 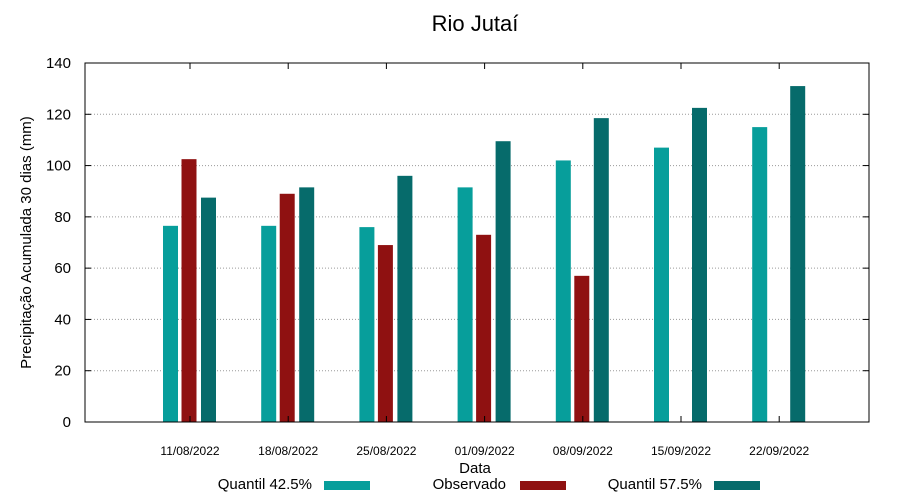 What do you see at coordinates (386, 451) in the screenshot?
I see `x-tick-label: 25/08/2022` at bounding box center [386, 451].